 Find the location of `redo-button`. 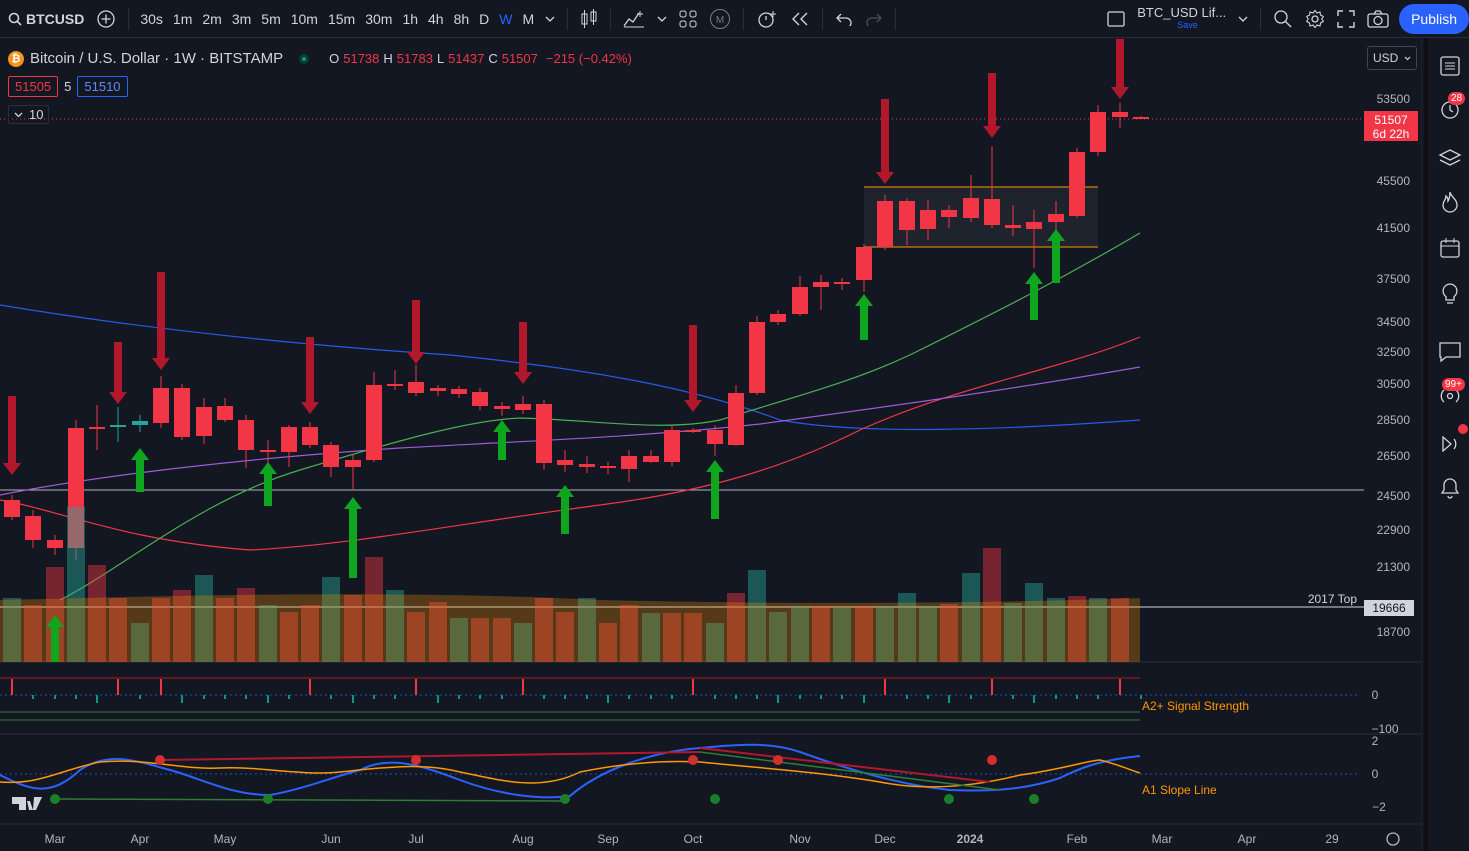

redo-button is located at coordinates (874, 19).